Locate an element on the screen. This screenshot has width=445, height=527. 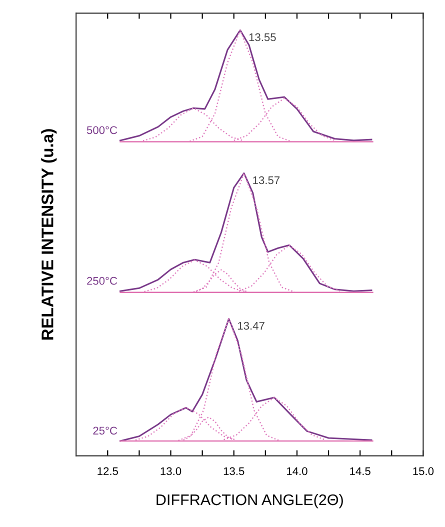
x-tick-label: 15.0 is located at coordinates (423, 471).